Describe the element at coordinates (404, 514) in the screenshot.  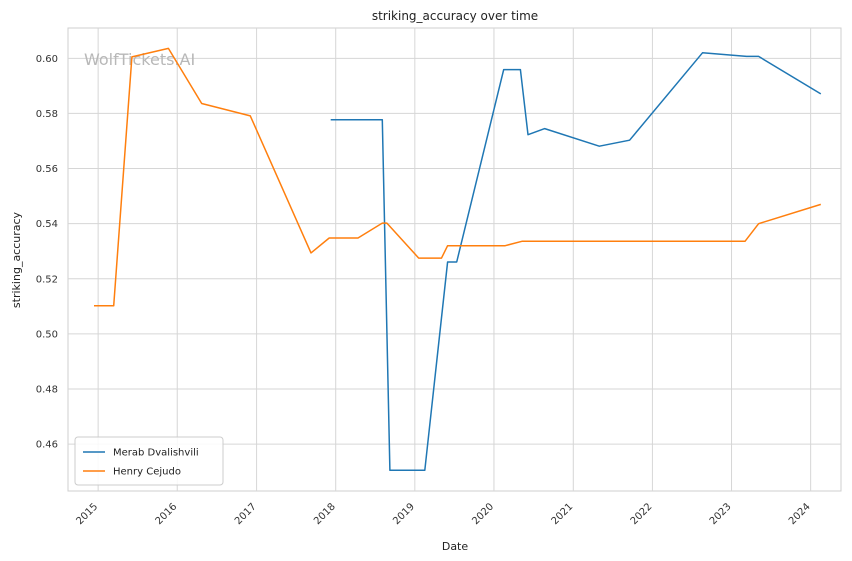
I see `x-tick-label: 2019` at that location.